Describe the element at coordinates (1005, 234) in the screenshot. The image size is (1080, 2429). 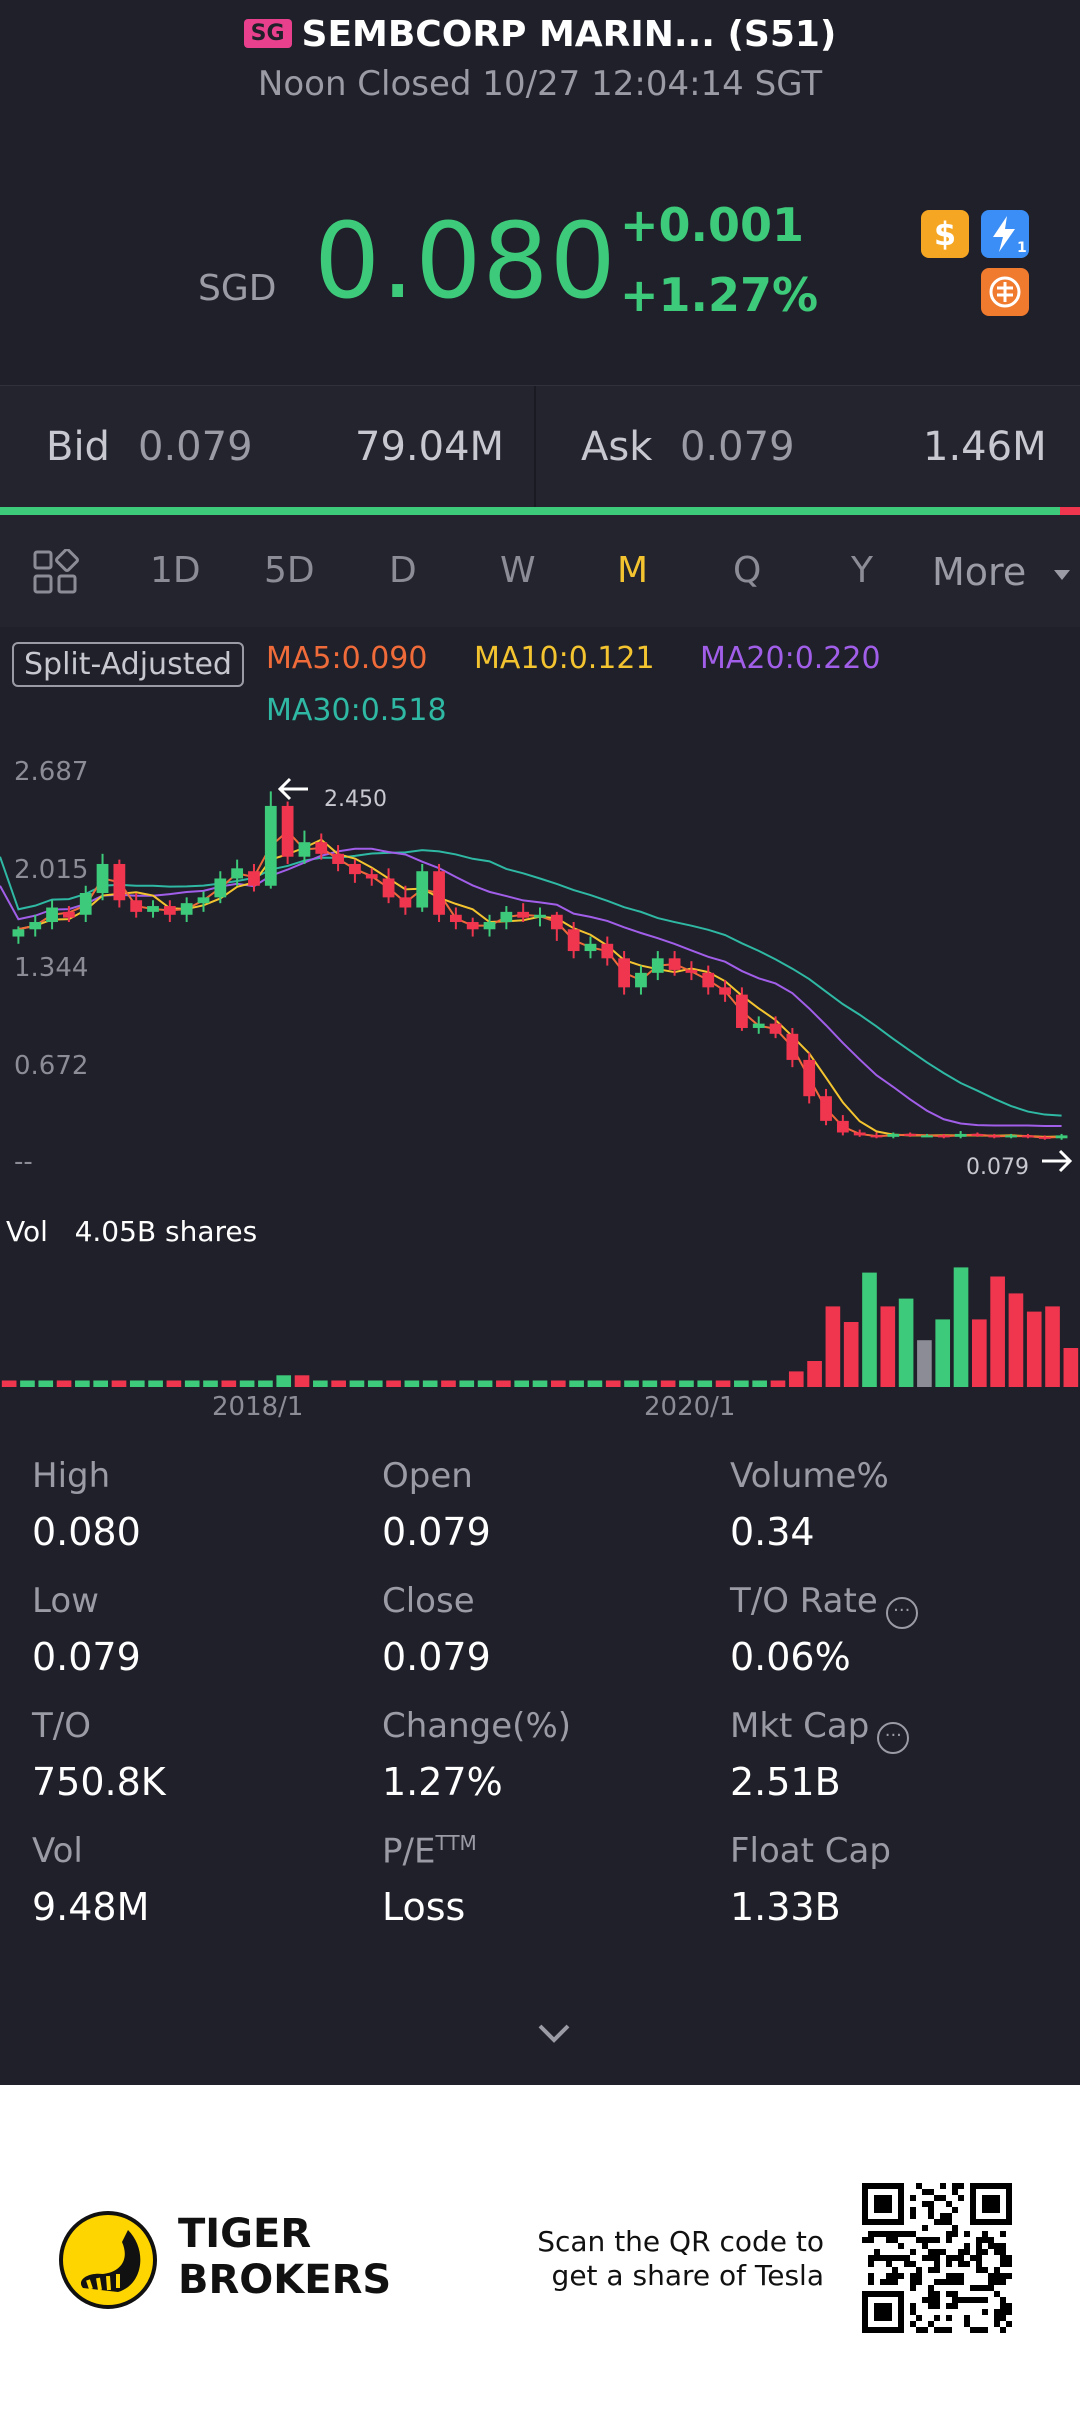
I see `lightning-level-icon: 1` at that location.